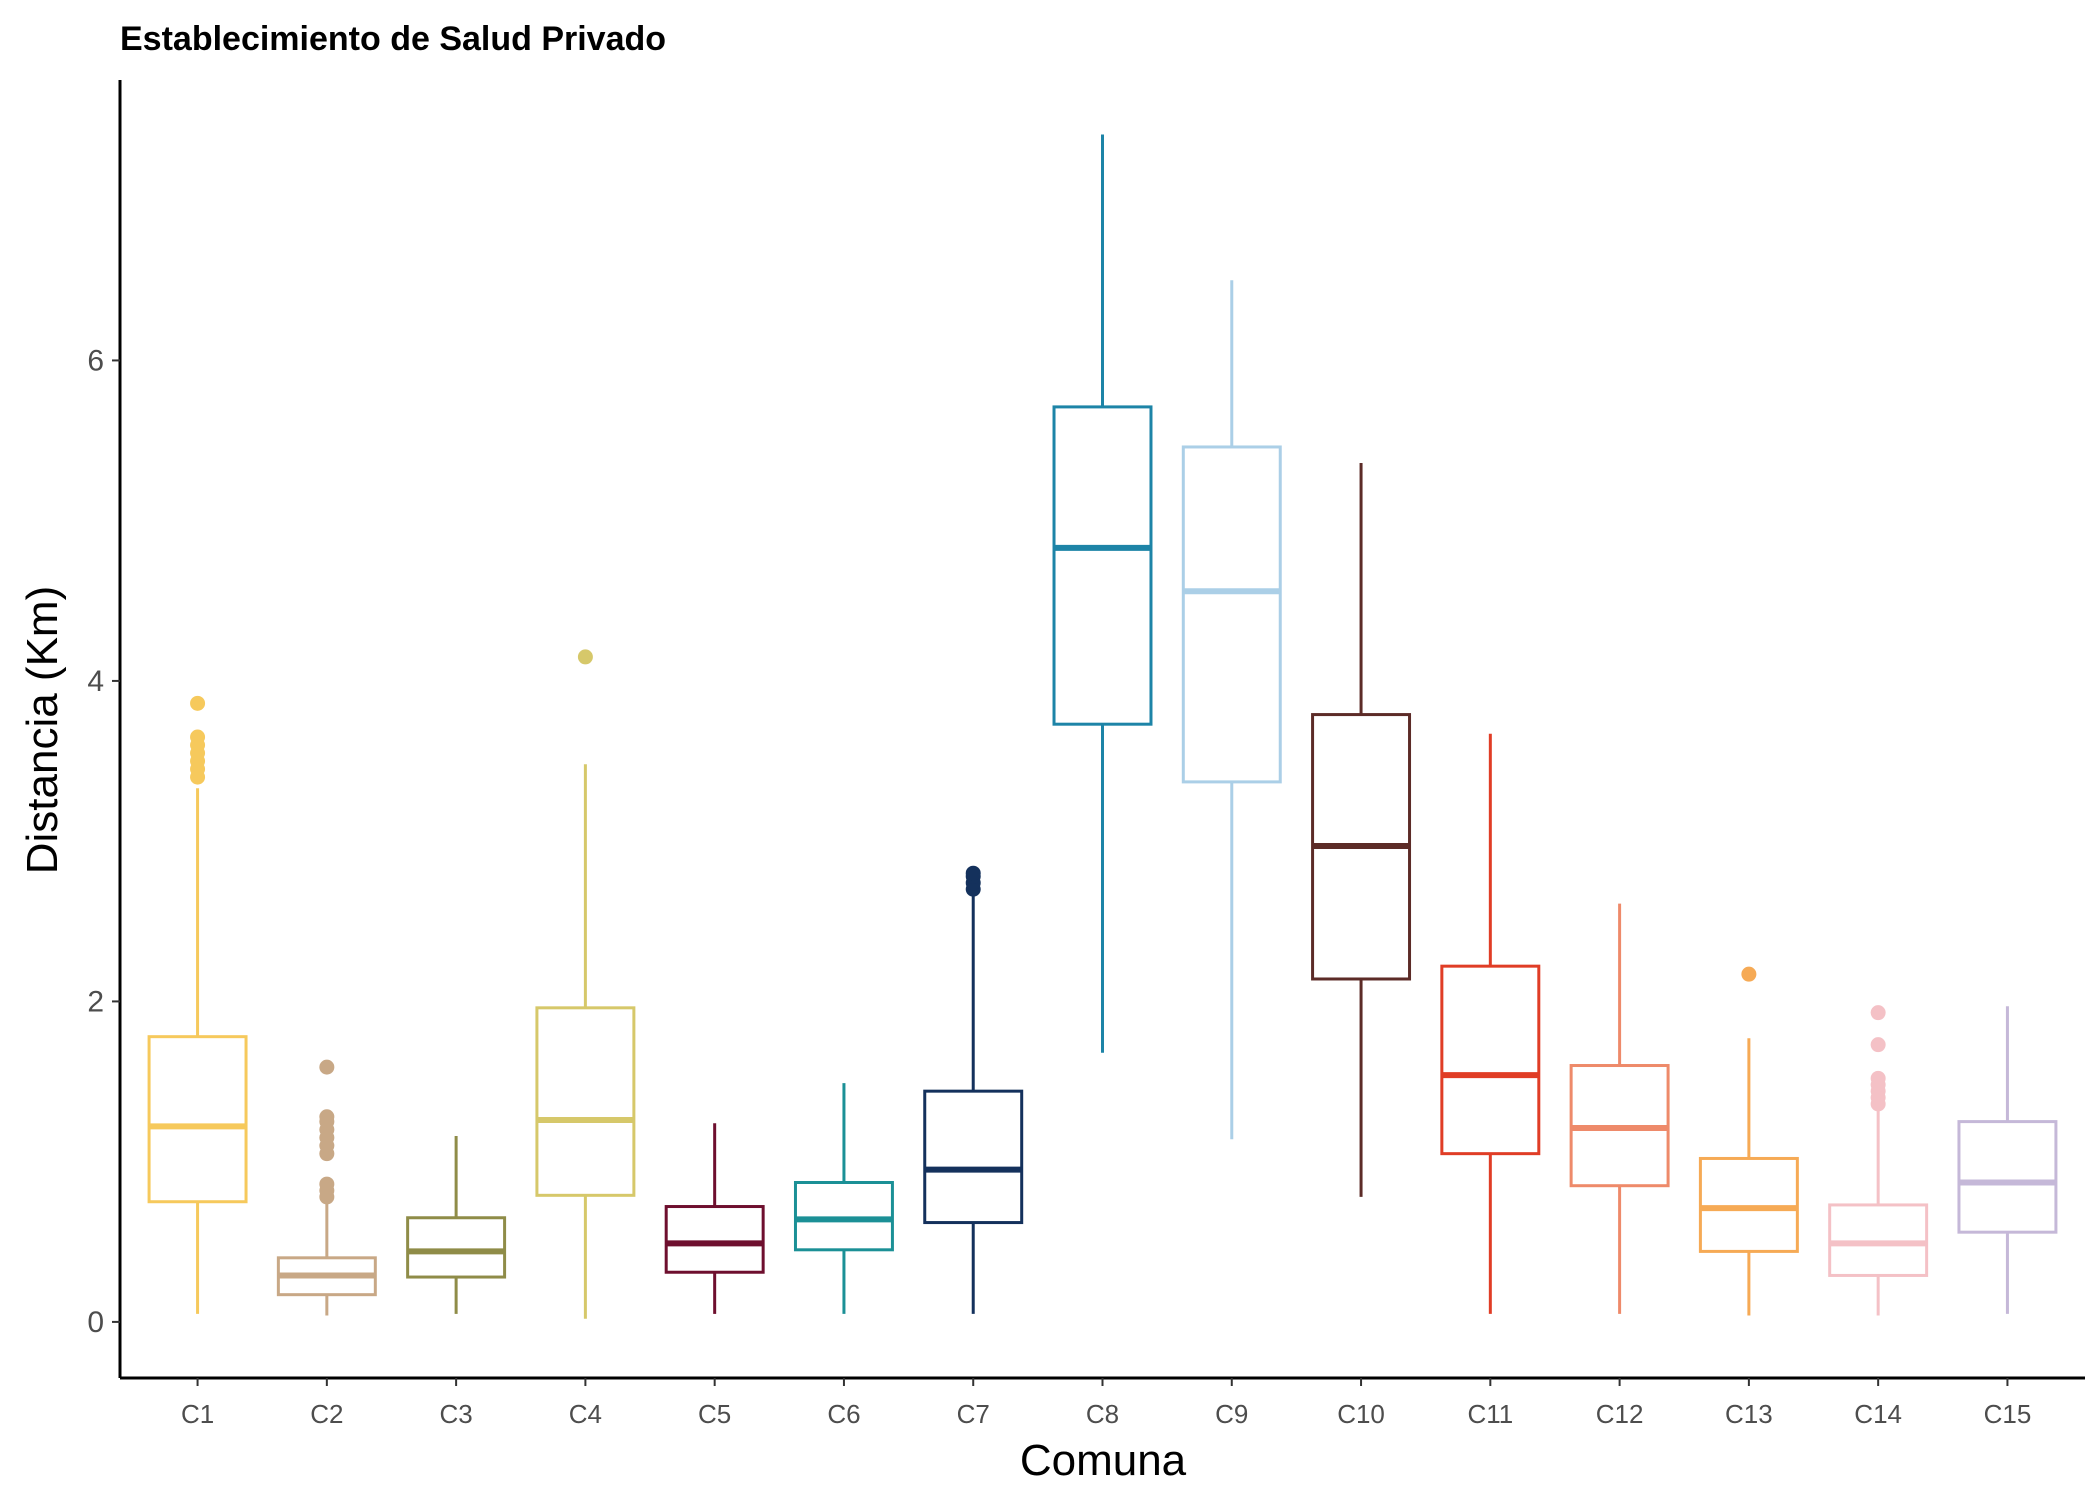 This screenshot has height=1500, width=2100. What do you see at coordinates (197, 1004) in the screenshot?
I see `box-c1` at bounding box center [197, 1004].